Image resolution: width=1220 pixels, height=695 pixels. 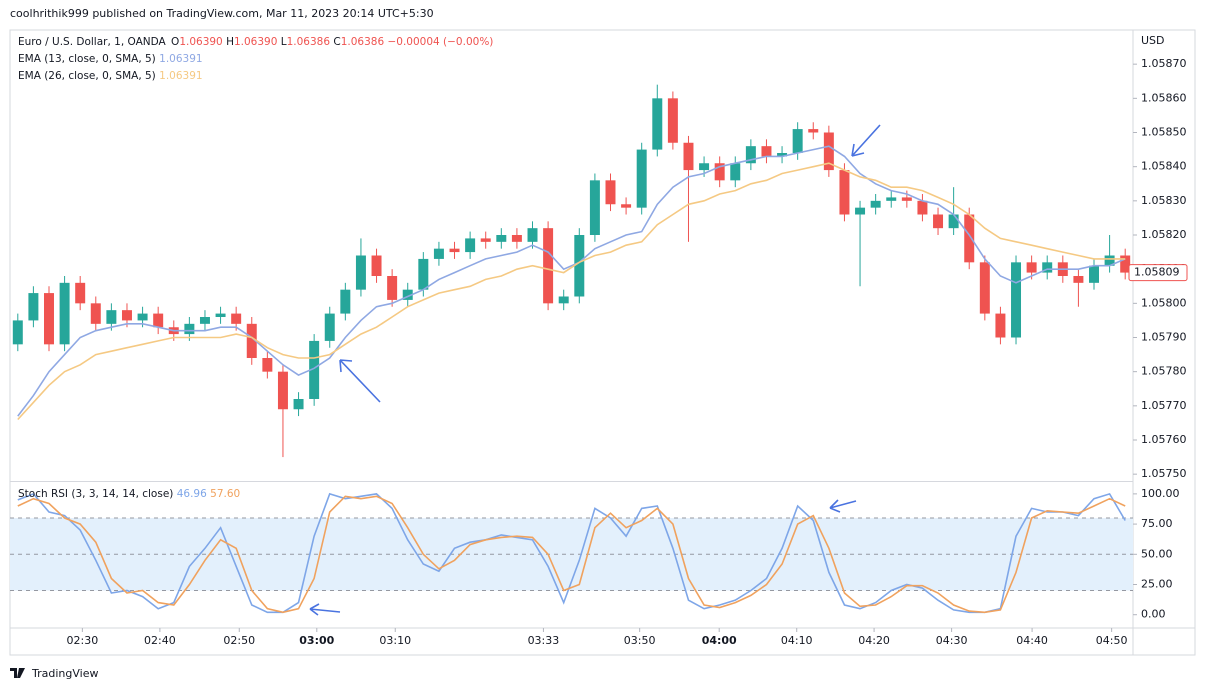 What do you see at coordinates (95, 494) in the screenshot?
I see `legend-name: Stoch RSI (3, 3, 14, 14, close)` at bounding box center [95, 494].